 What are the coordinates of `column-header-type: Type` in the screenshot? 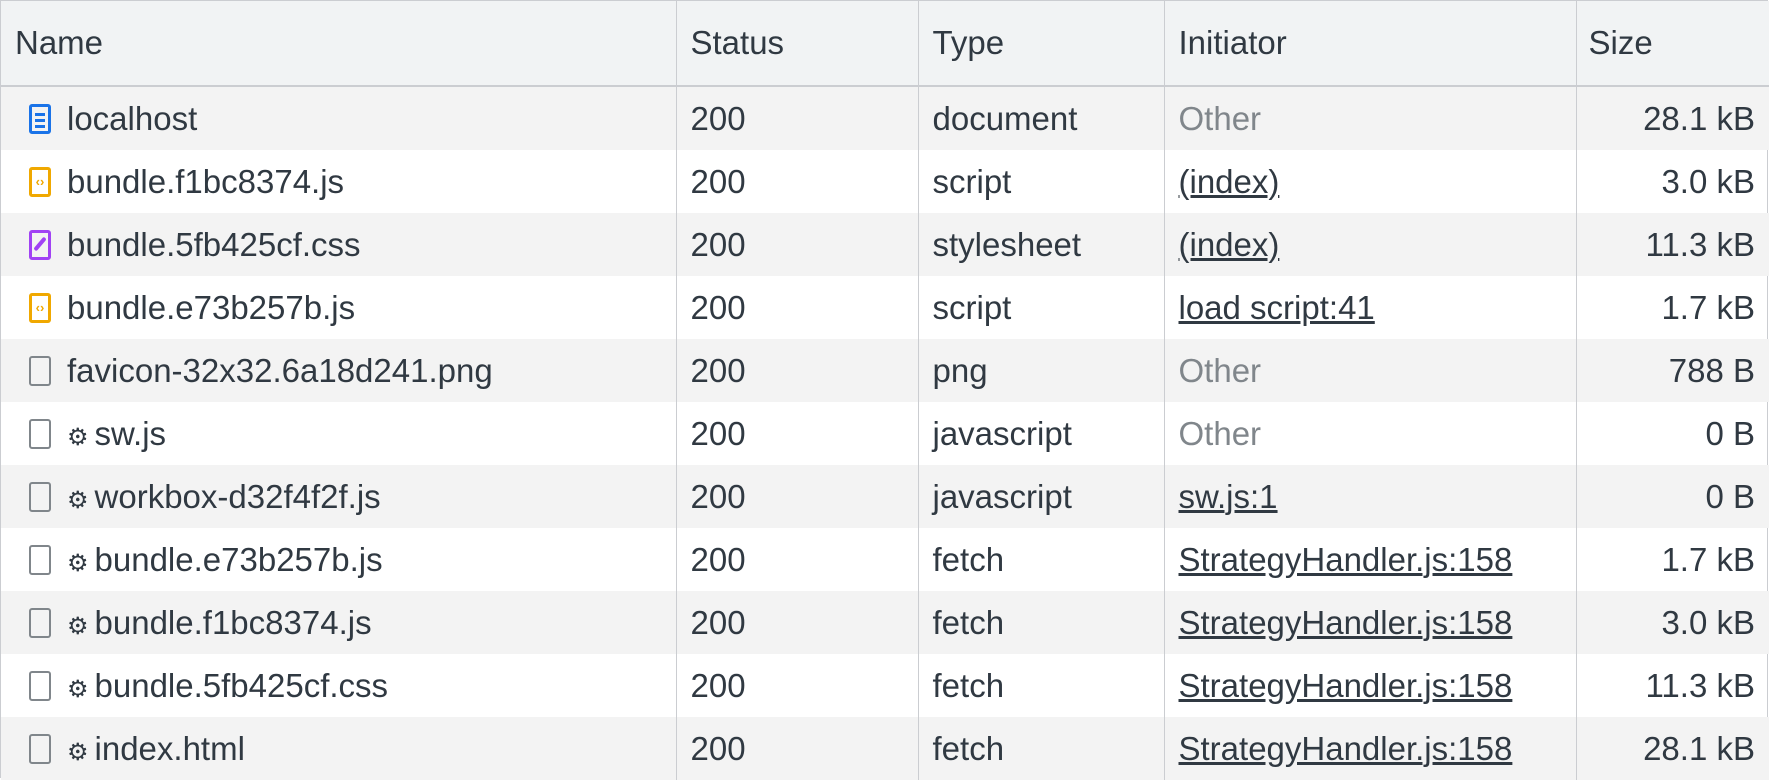 It's located at (1041, 44).